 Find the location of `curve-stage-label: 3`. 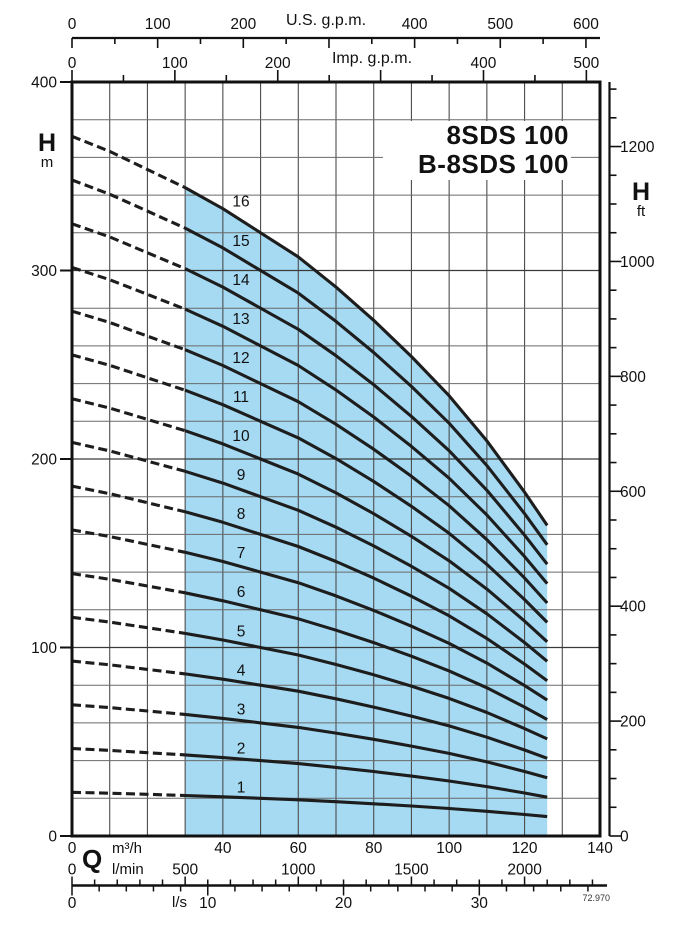

curve-stage-label: 3 is located at coordinates (241, 709).